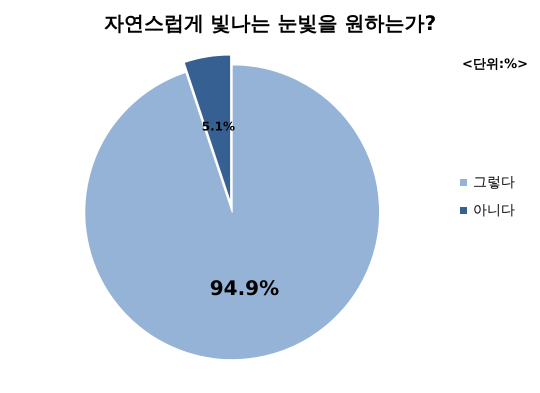 The height and width of the screenshot is (393, 540). I want to click on chart-title: 자연스럽게 빛나는 눈빛을 원하는가?, so click(270, 23).